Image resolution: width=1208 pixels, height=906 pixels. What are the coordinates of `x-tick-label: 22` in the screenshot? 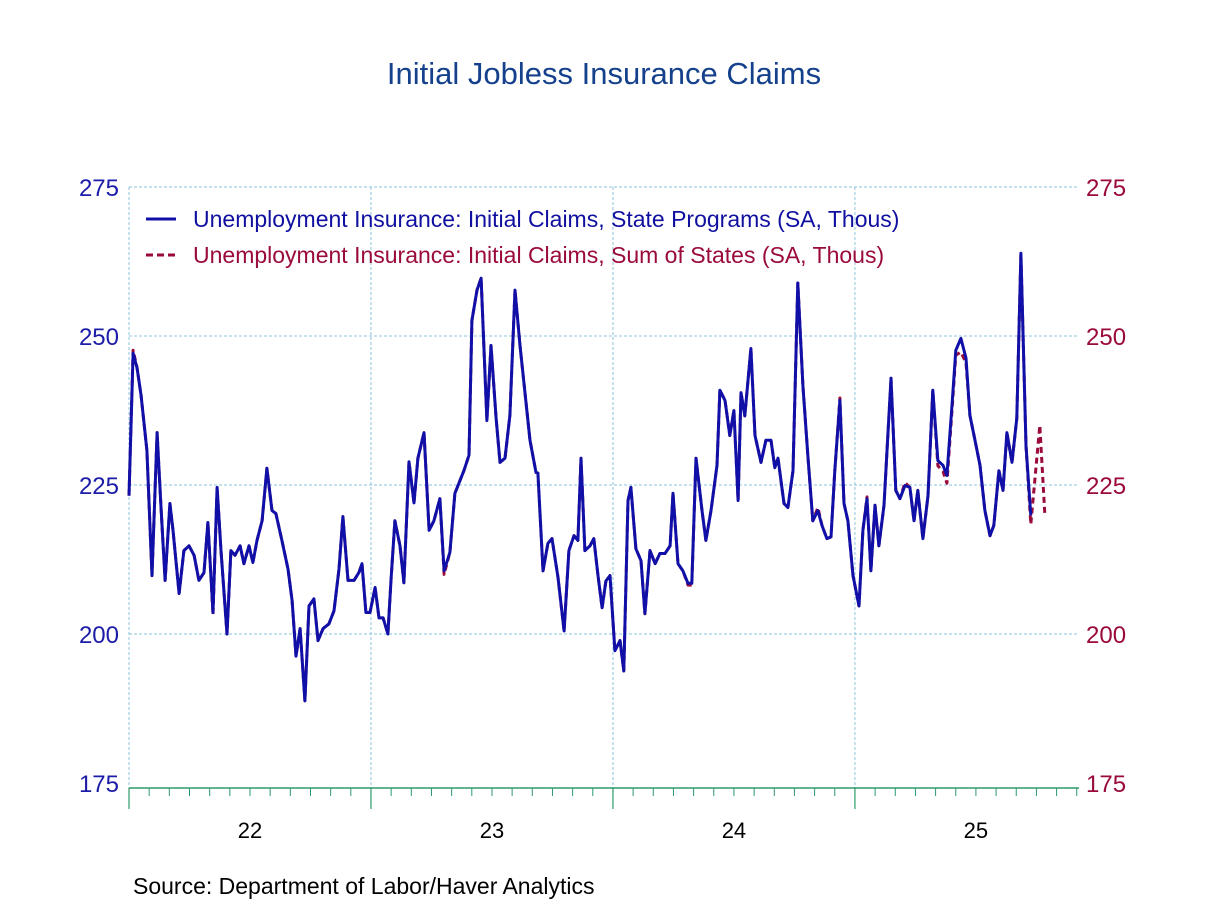 It's located at (250, 830).